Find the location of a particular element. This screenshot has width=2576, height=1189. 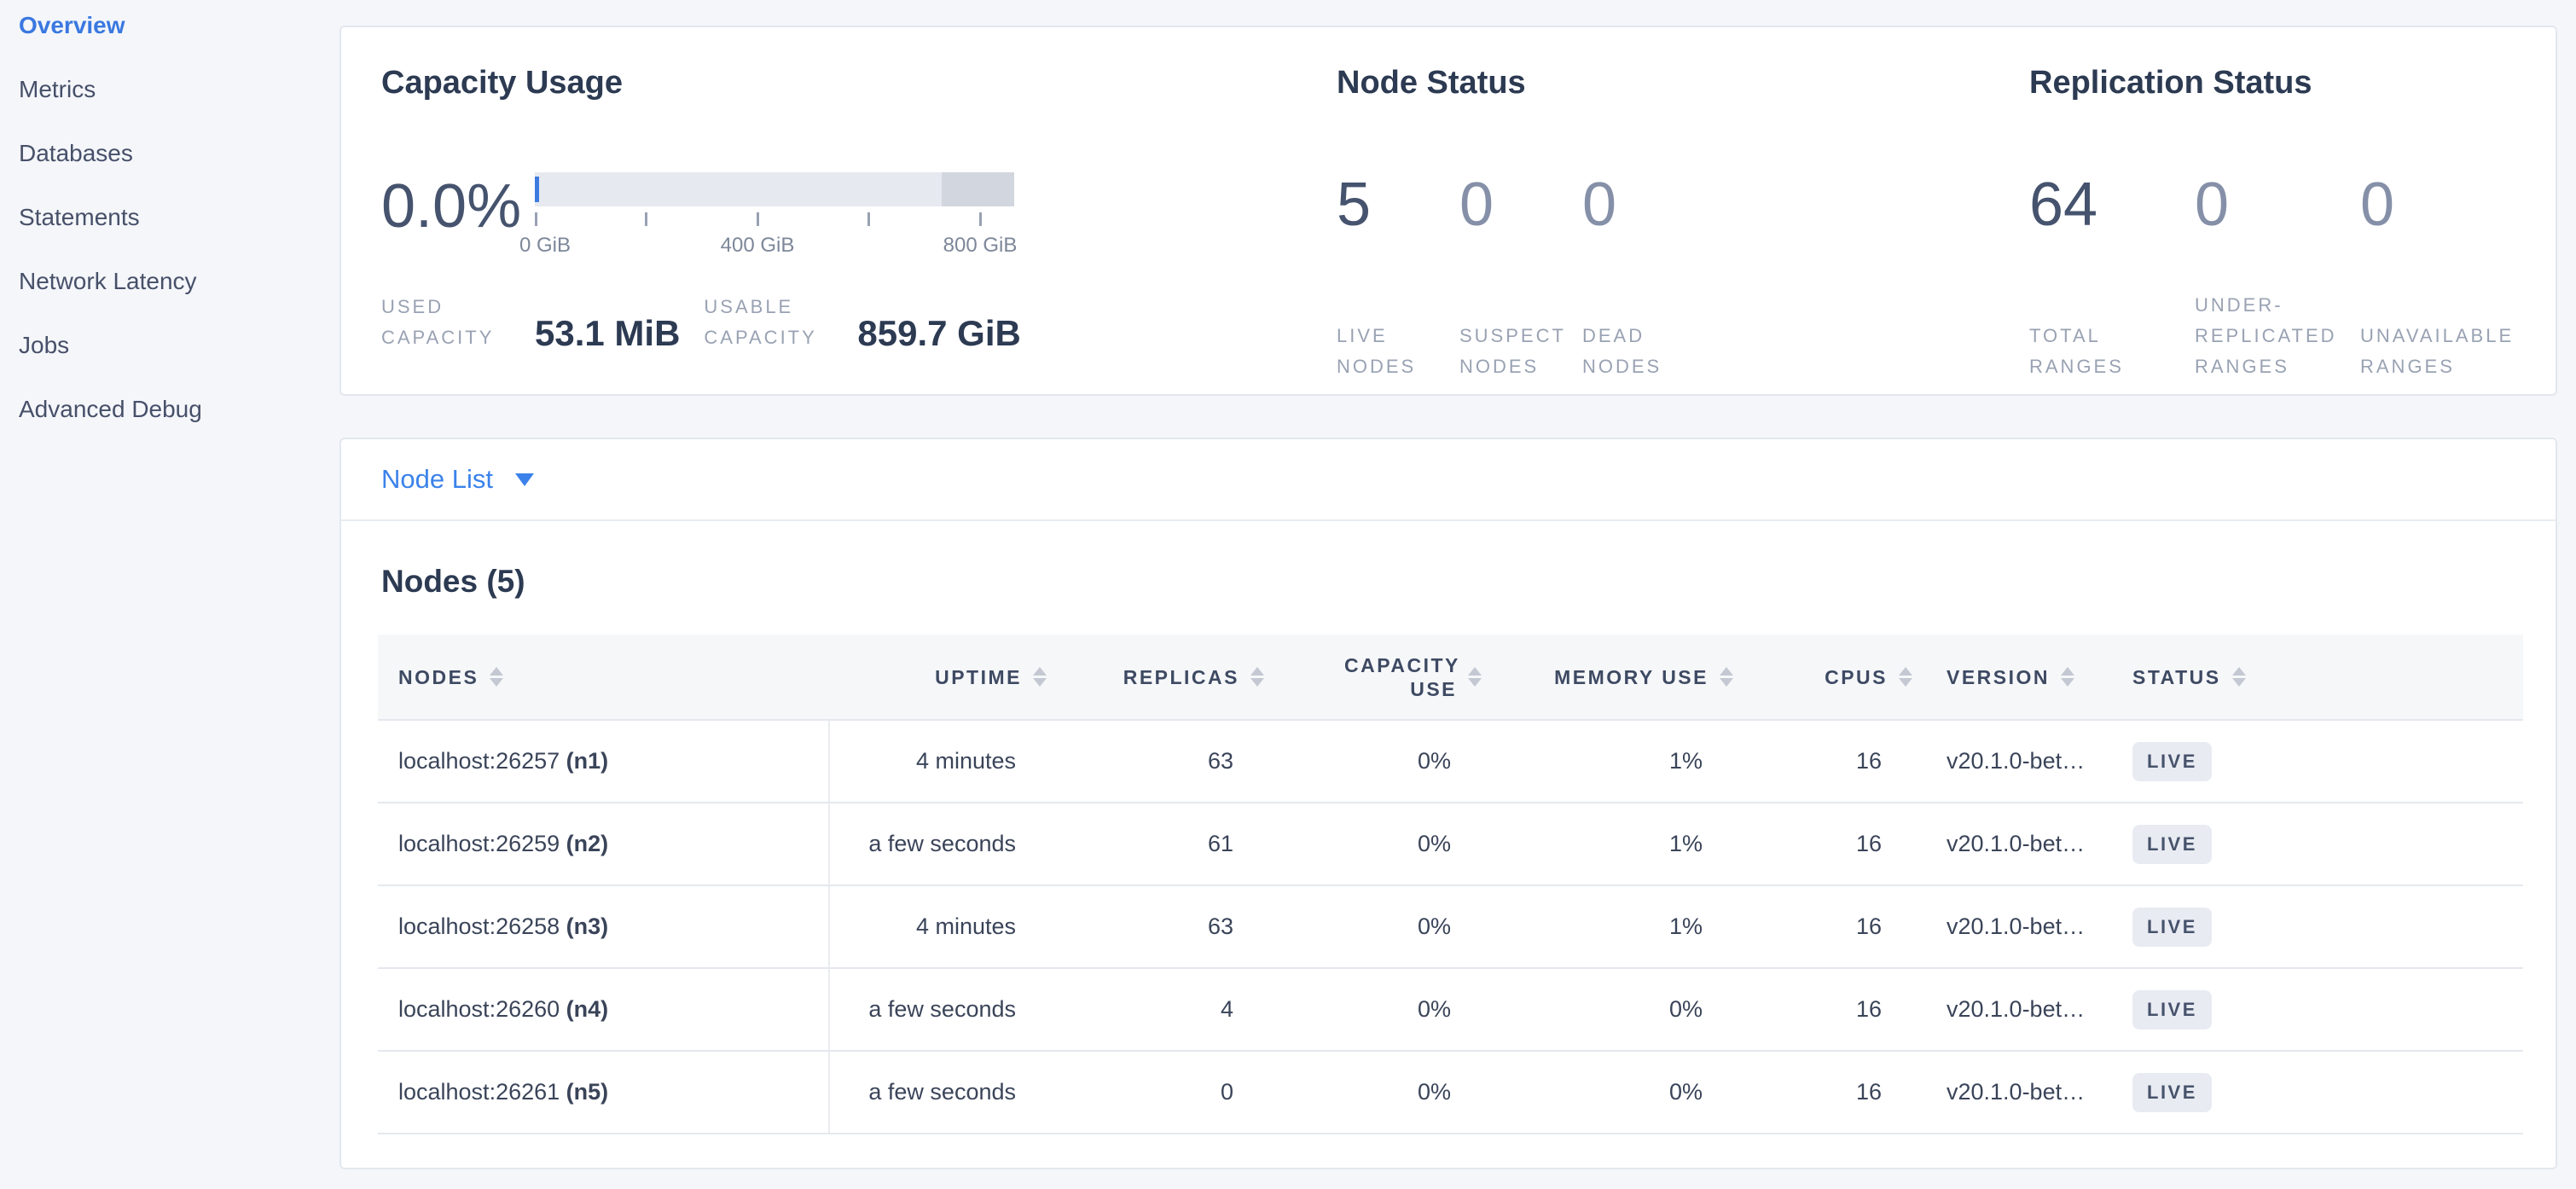

node-address-cell: localhost:26258 (n3) is located at coordinates (604, 927).